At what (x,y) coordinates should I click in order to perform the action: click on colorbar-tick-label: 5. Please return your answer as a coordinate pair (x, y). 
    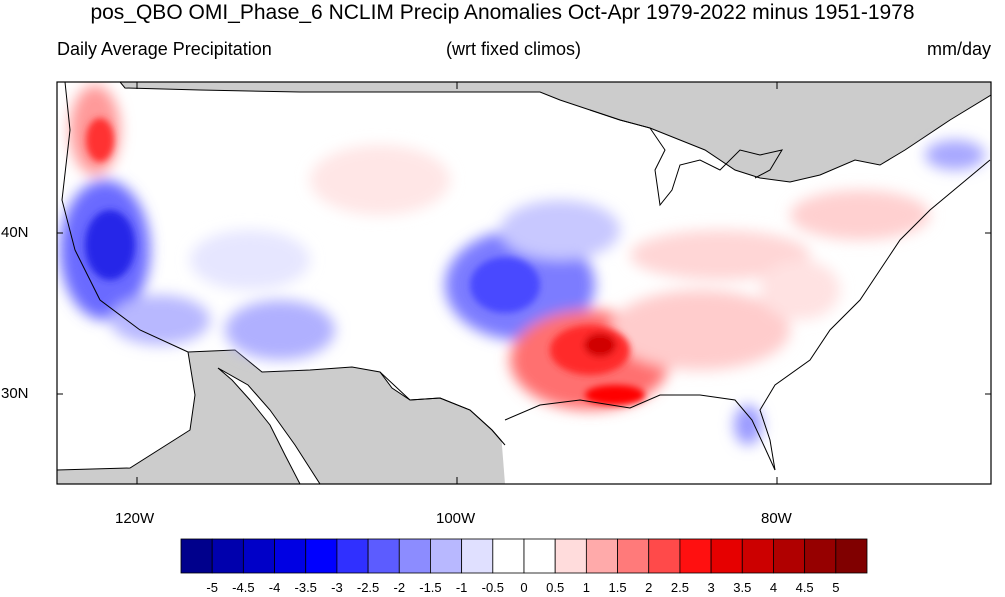
    Looking at the image, I should click on (836, 587).